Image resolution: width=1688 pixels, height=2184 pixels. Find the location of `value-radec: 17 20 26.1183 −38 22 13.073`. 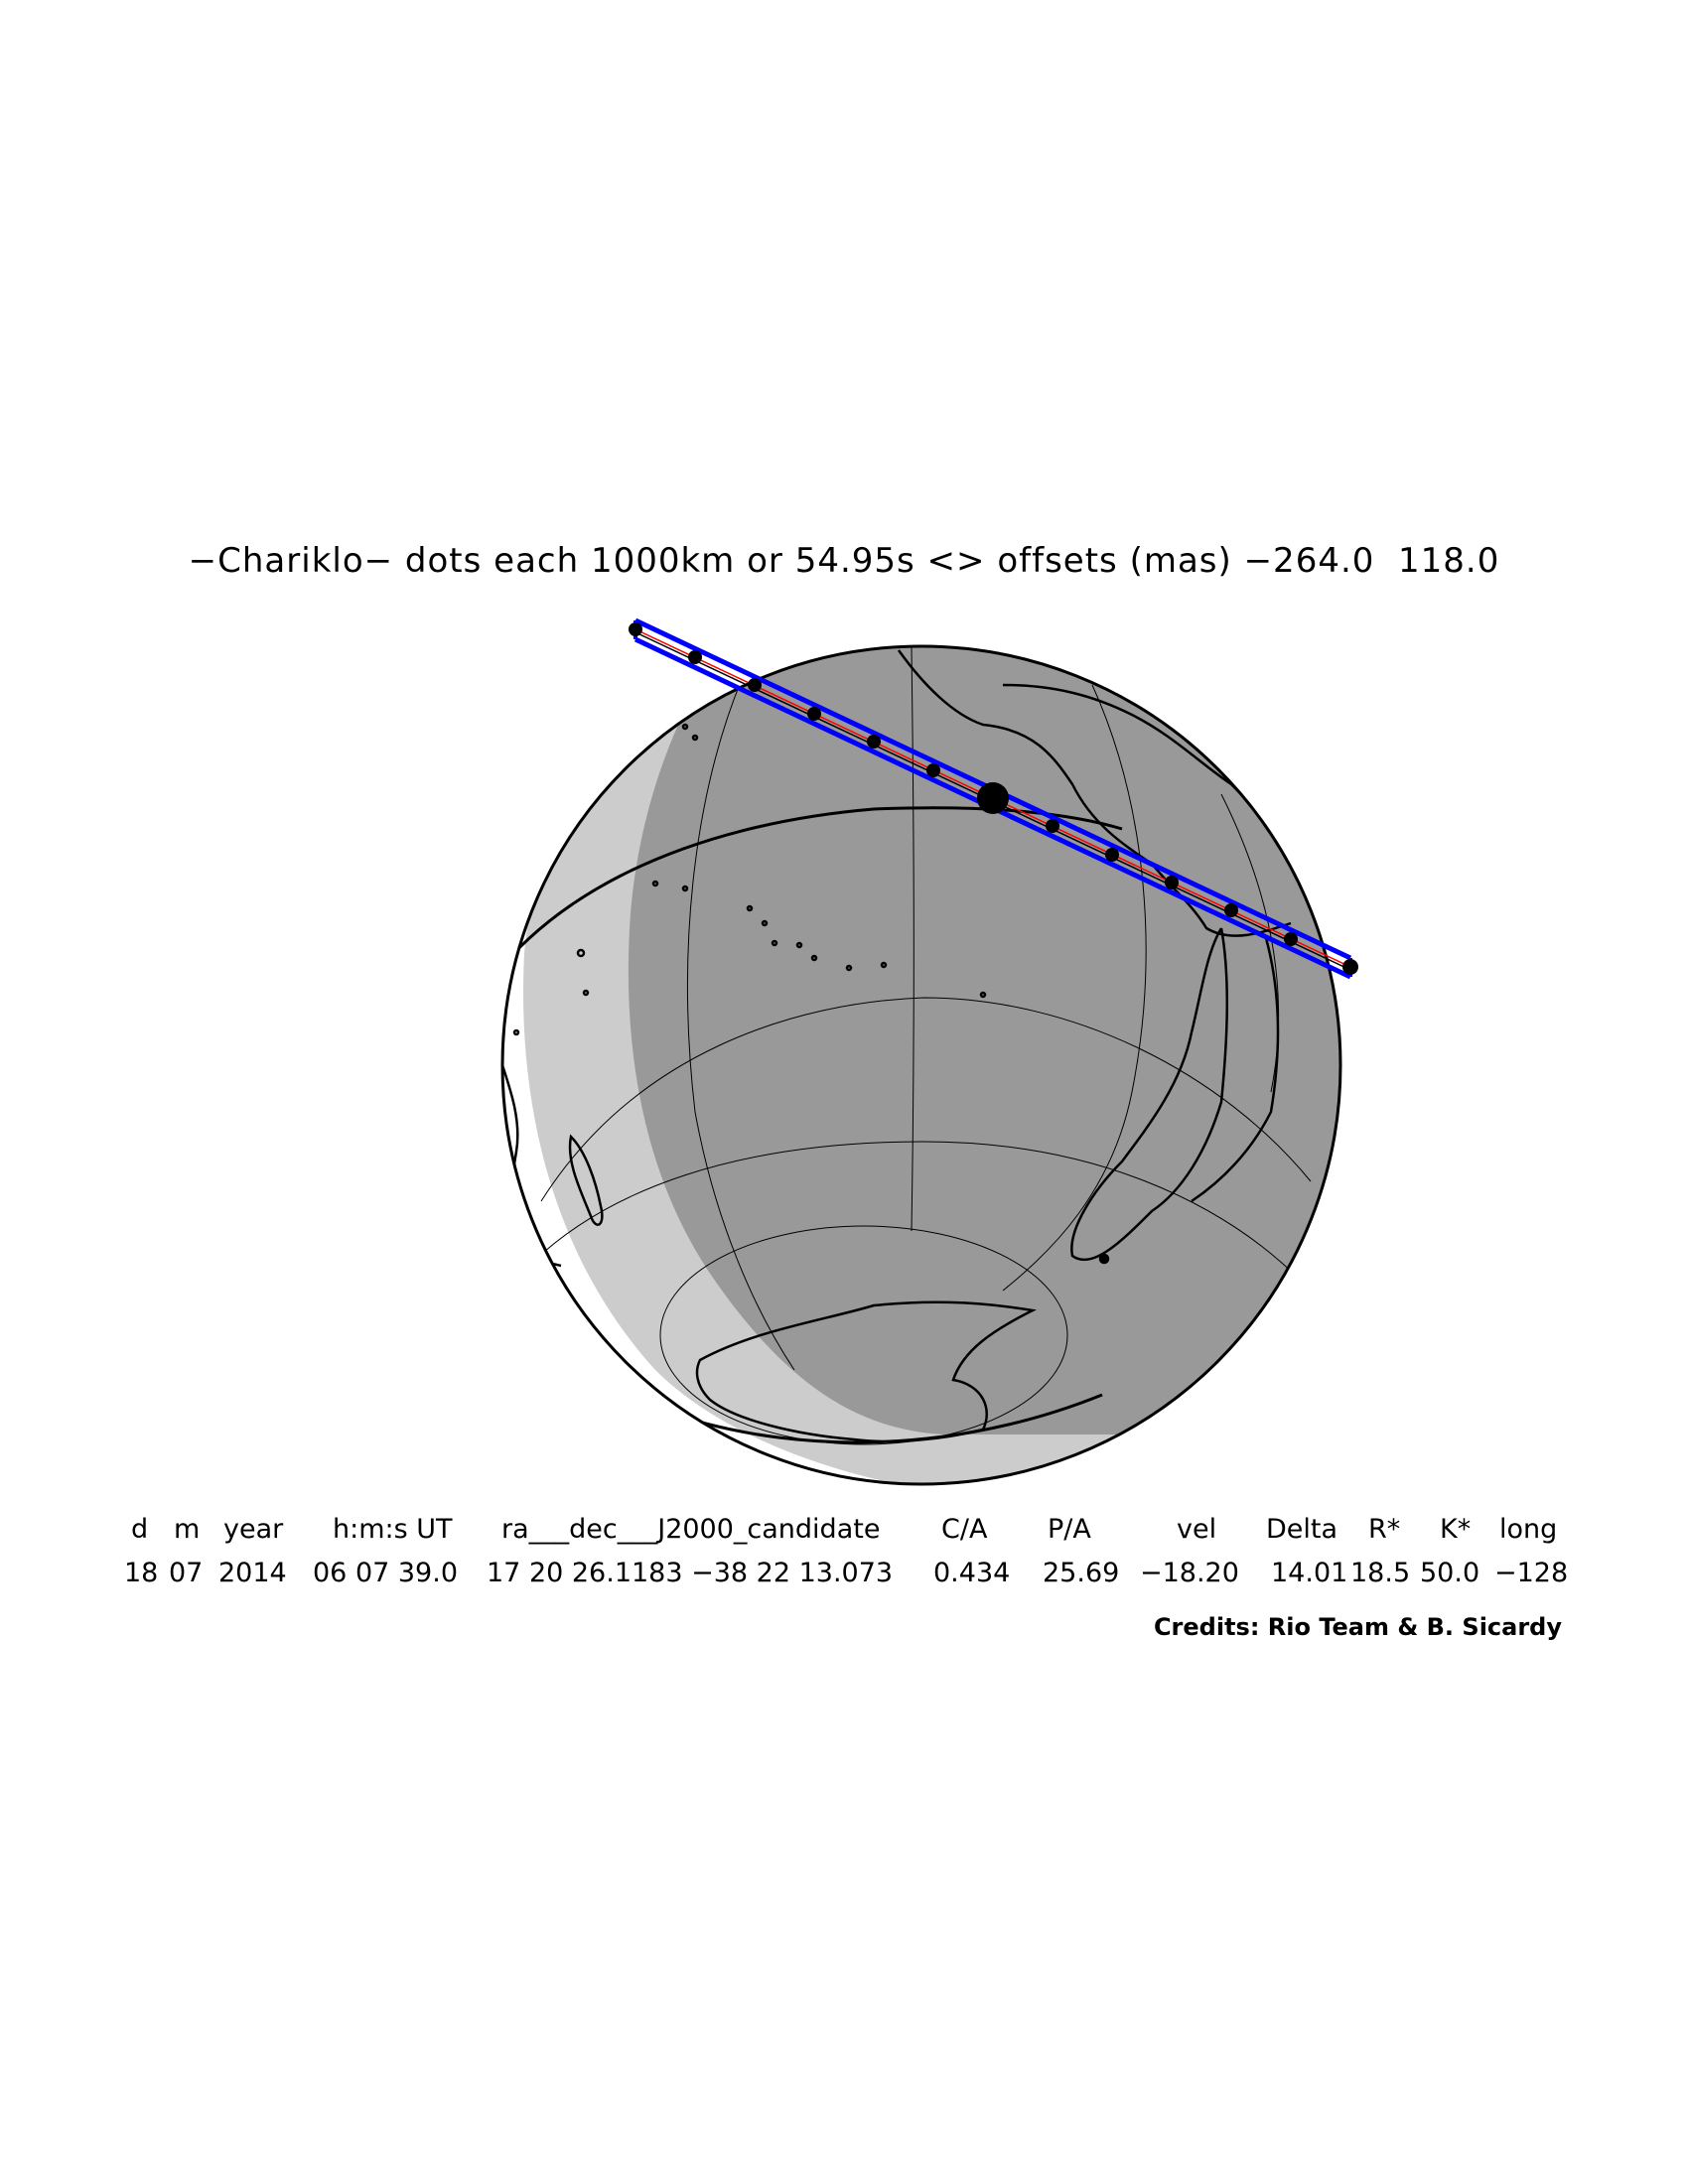

value-radec: 17 20 26.1183 −38 22 13.073 is located at coordinates (690, 1573).